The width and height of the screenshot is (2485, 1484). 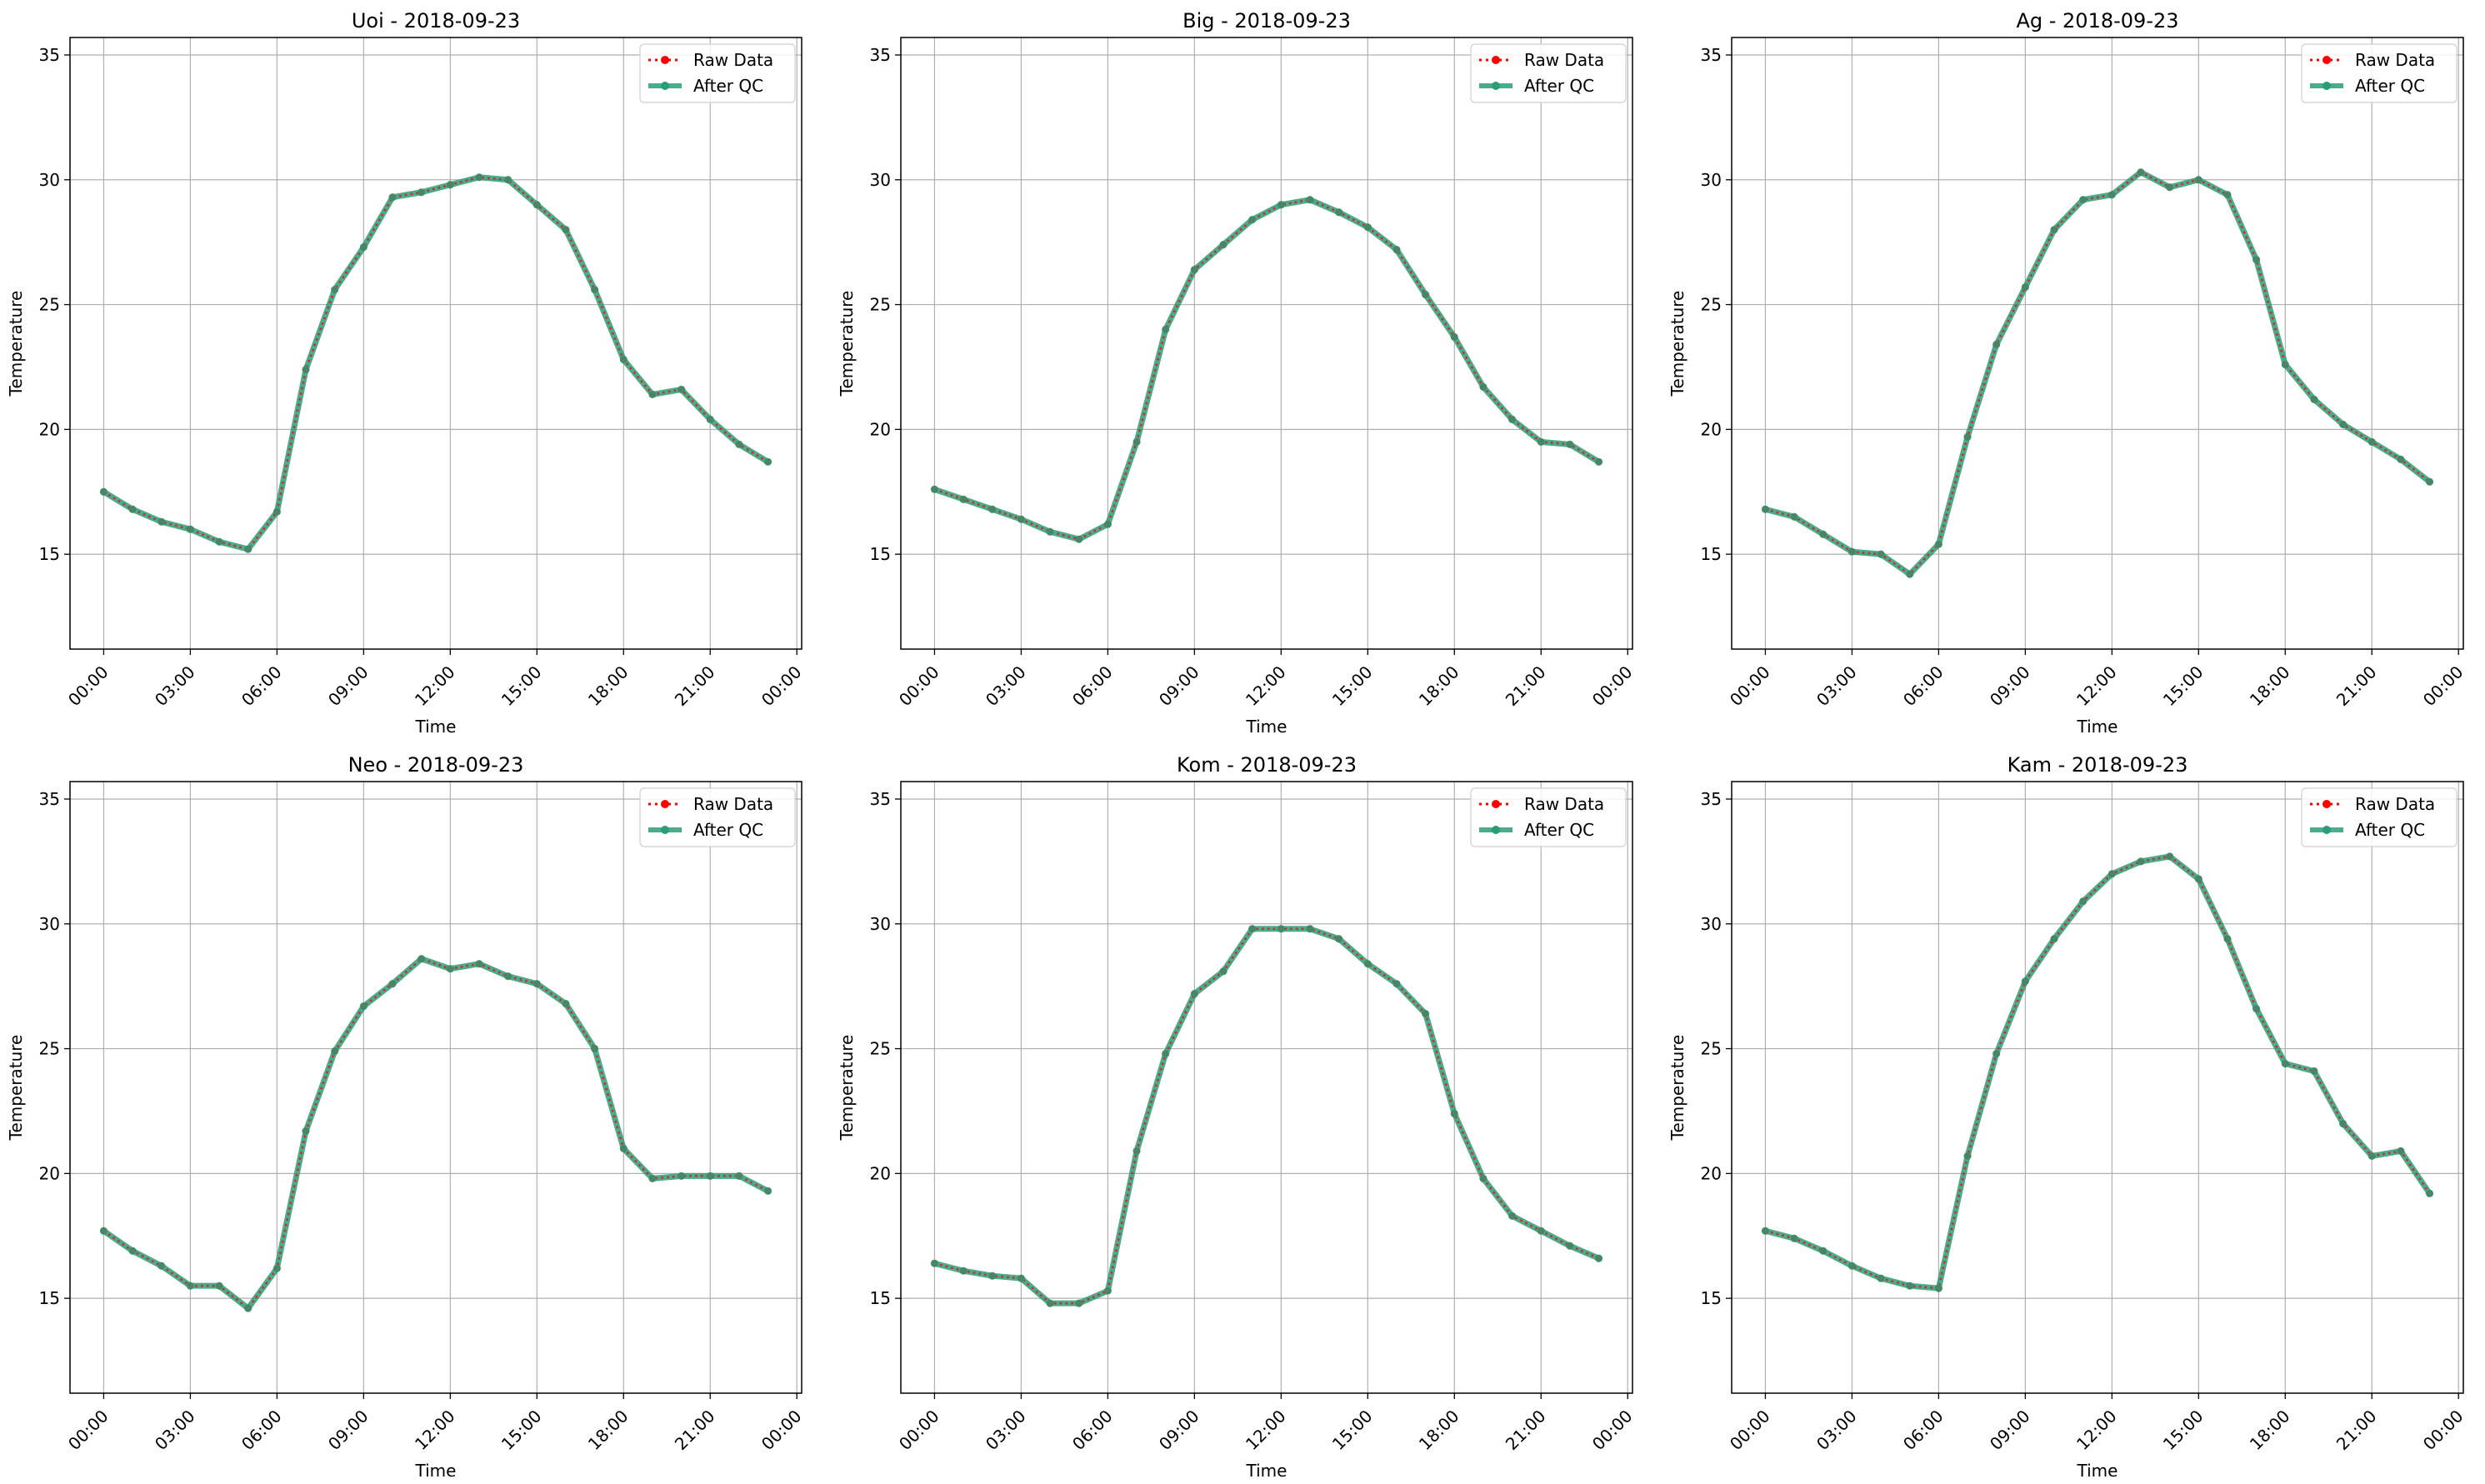 What do you see at coordinates (1006, 686) in the screenshot?
I see `x-tick-label: 03:00` at bounding box center [1006, 686].